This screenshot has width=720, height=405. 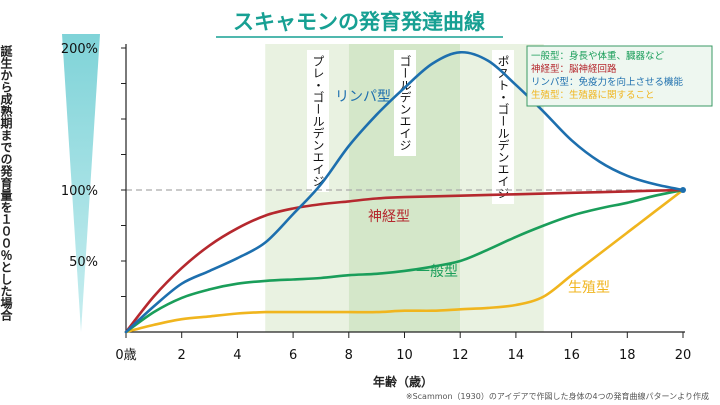 I want to click on series-label: 生殖型, so click(x=589, y=287).